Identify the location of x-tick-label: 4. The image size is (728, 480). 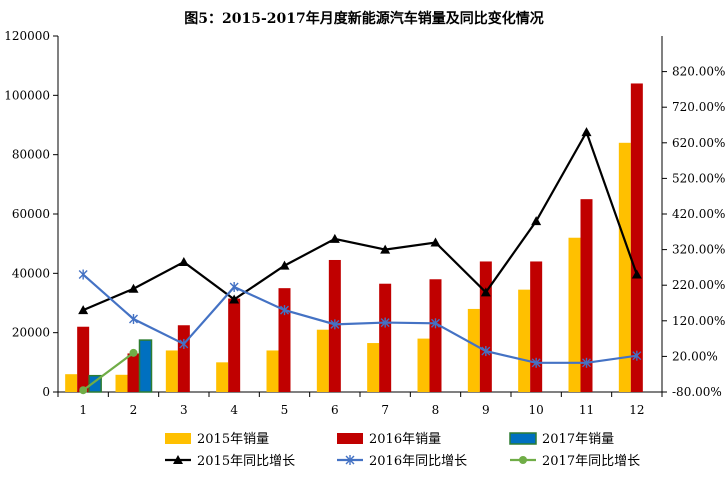
(234, 410).